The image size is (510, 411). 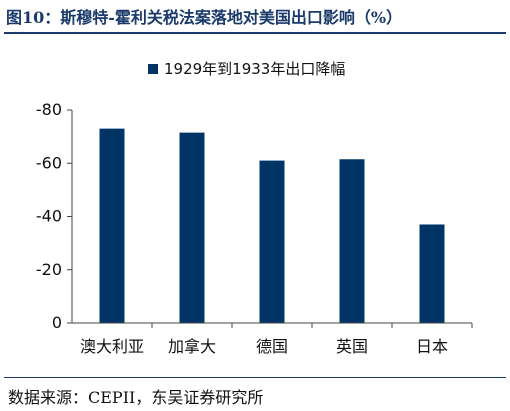 What do you see at coordinates (49, 162) in the screenshot?
I see `y-tick-label: -60` at bounding box center [49, 162].